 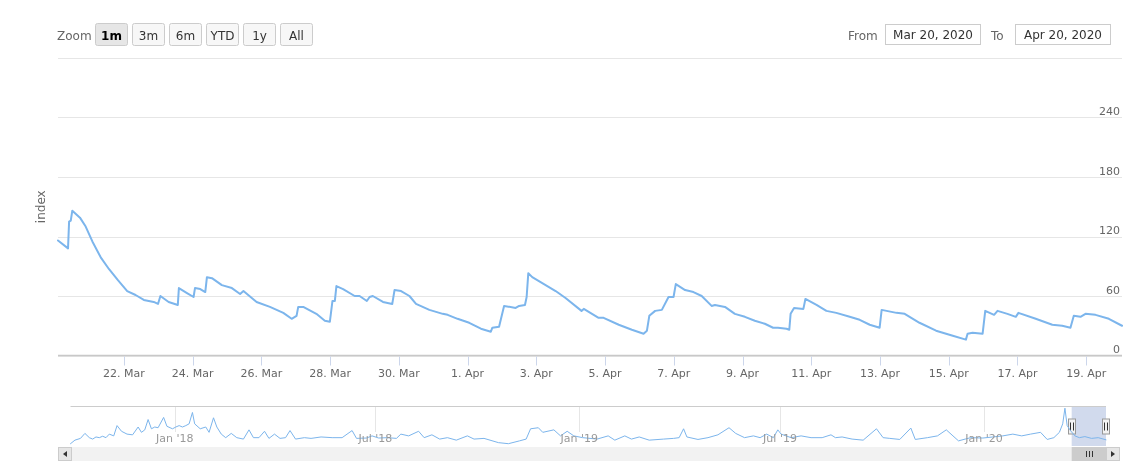 I want to click on range-button: 1y, so click(x=259, y=34).